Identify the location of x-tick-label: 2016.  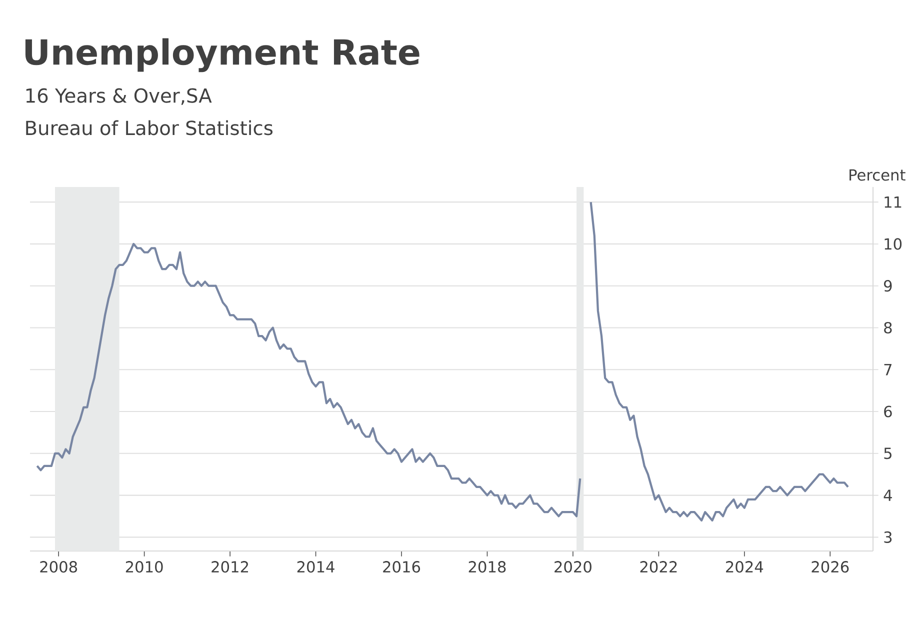
(401, 567).